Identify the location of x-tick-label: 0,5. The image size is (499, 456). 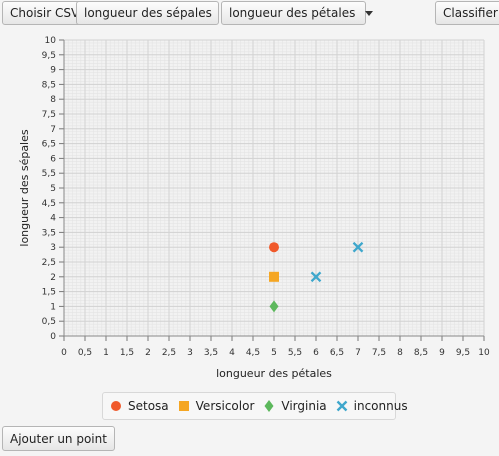
(85, 353).